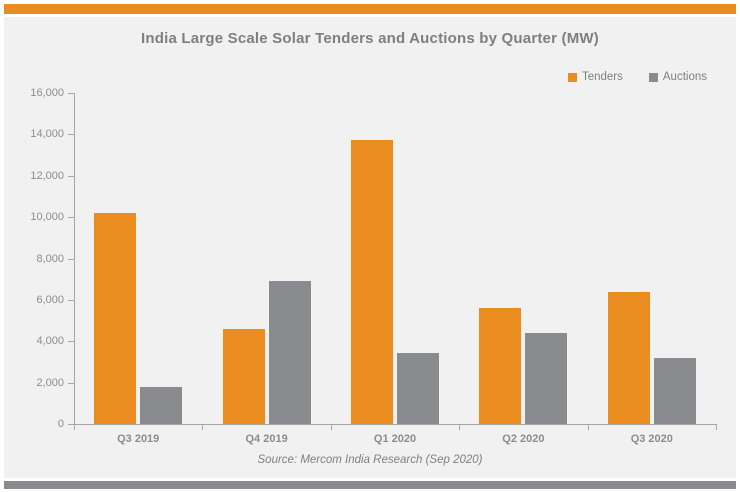 The height and width of the screenshot is (492, 740). Describe the element at coordinates (50, 341) in the screenshot. I see `y-axis-tick-label: 4,000` at that location.